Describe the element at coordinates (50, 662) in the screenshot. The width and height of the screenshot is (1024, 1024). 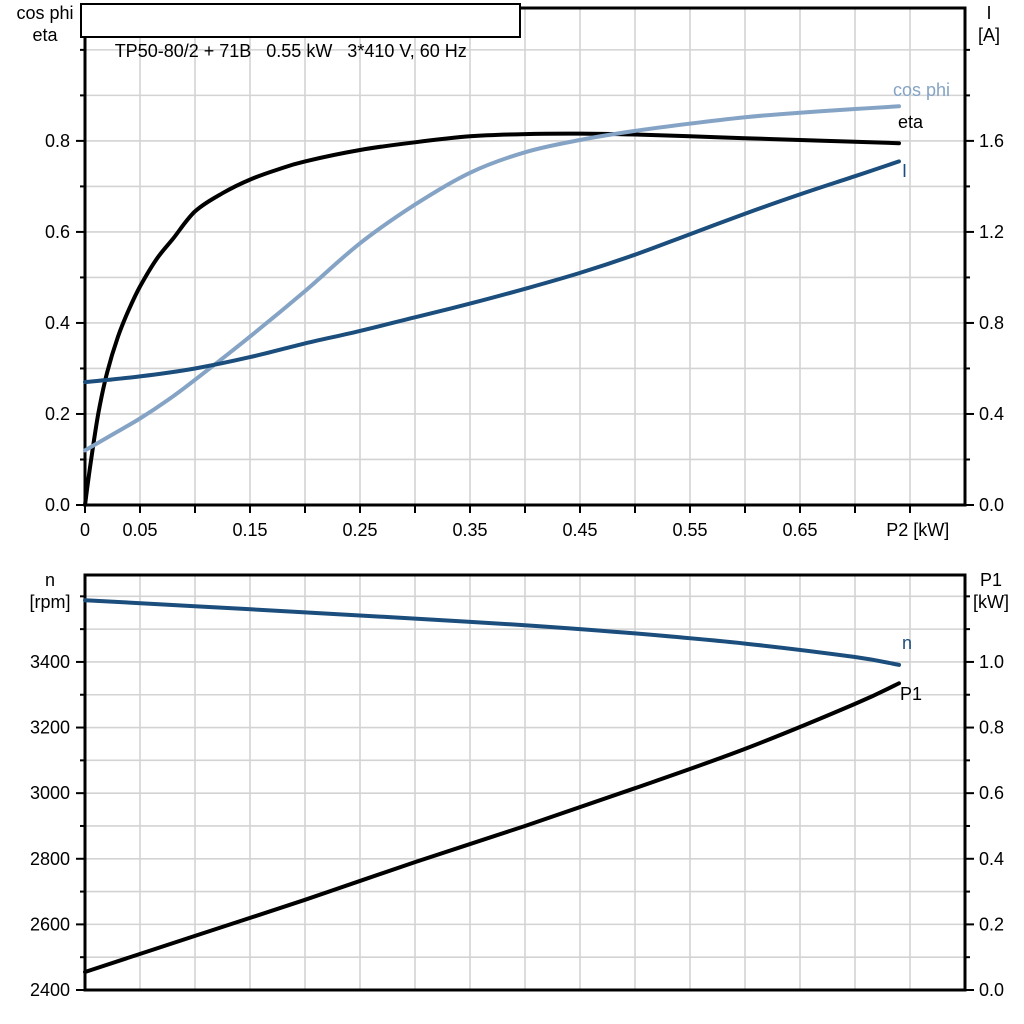
I see `y-left-tick-label: 3400` at that location.